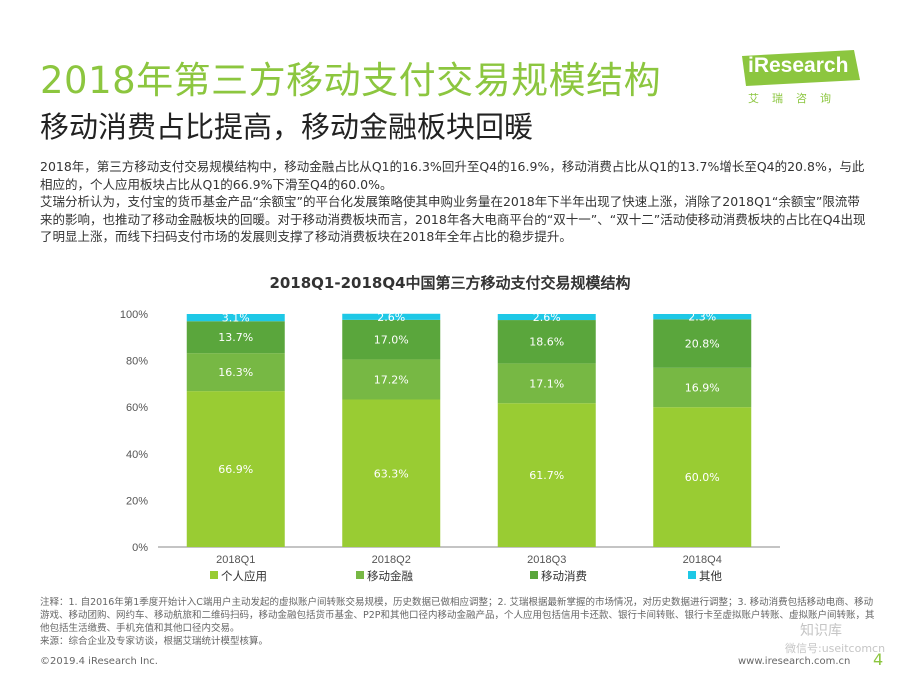 Image resolution: width=900 pixels, height=675 pixels. I want to click on data-label: 66.9%, so click(235, 469).